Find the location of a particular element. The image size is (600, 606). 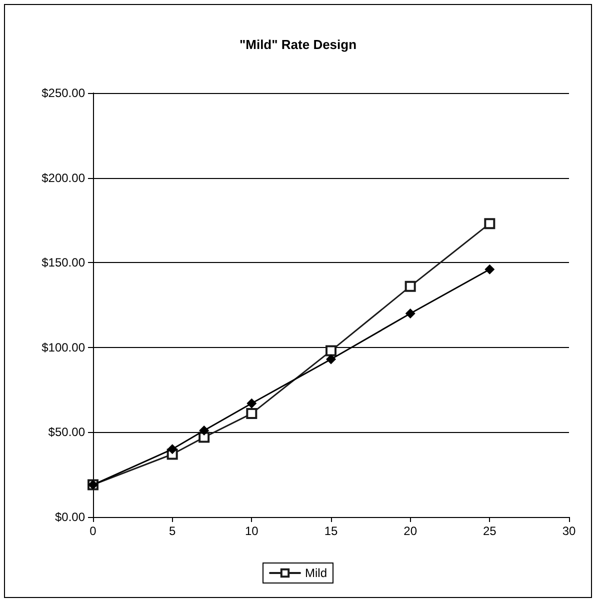

x-tick-label: 10 is located at coordinates (251, 531).